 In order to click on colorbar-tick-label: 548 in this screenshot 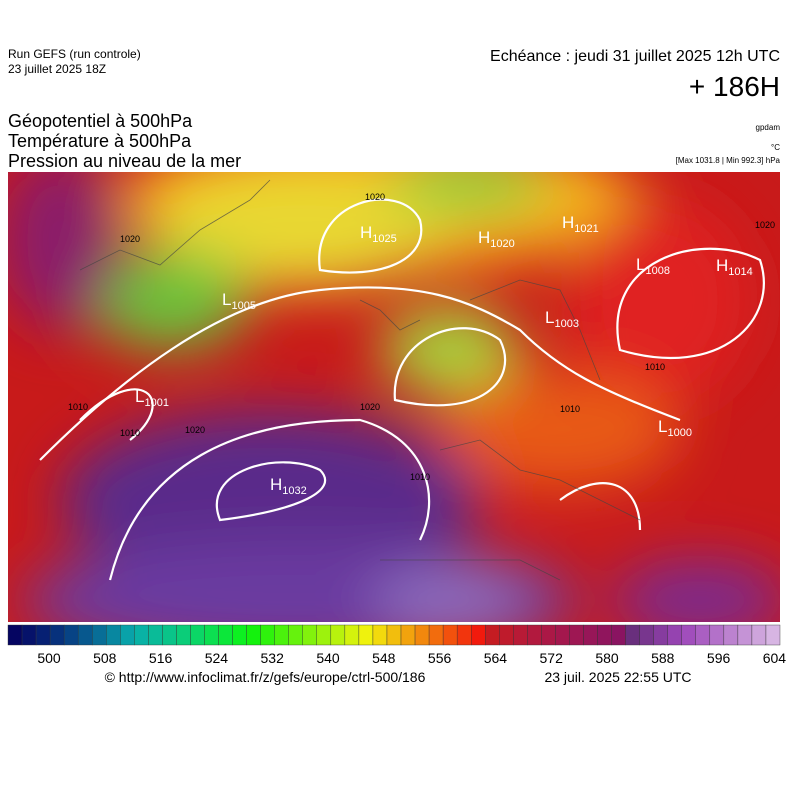, I will do `click(384, 658)`.